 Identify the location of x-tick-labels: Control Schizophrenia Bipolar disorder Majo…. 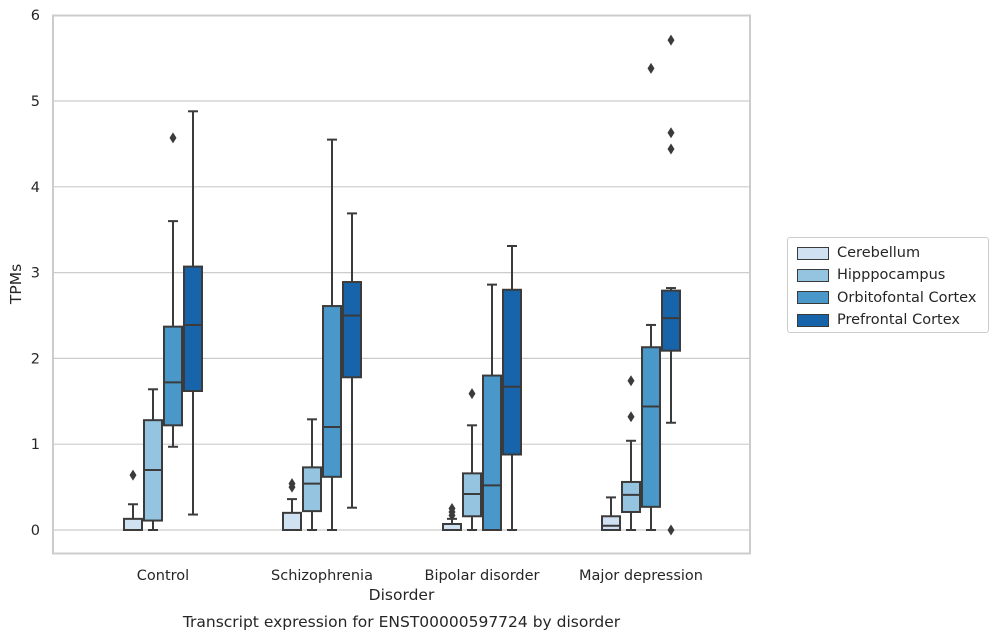
(420, 576).